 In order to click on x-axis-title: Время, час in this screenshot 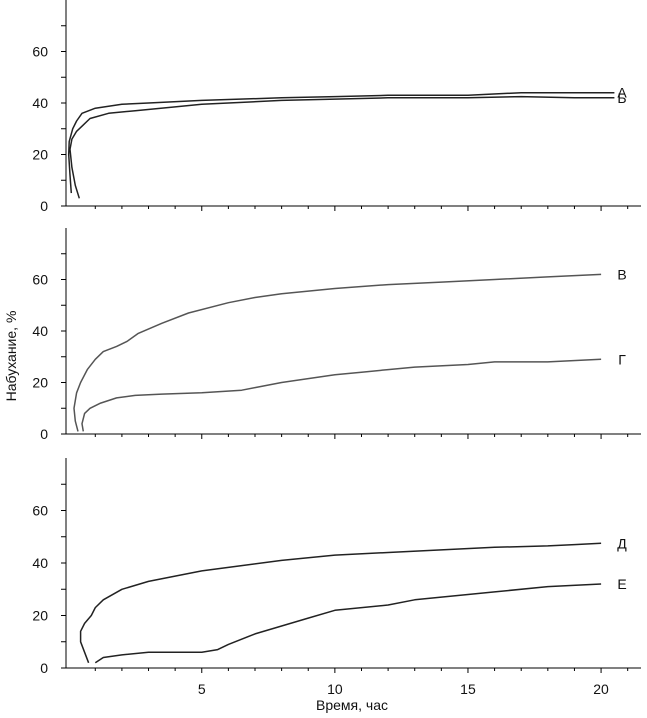, I will do `click(352, 705)`.